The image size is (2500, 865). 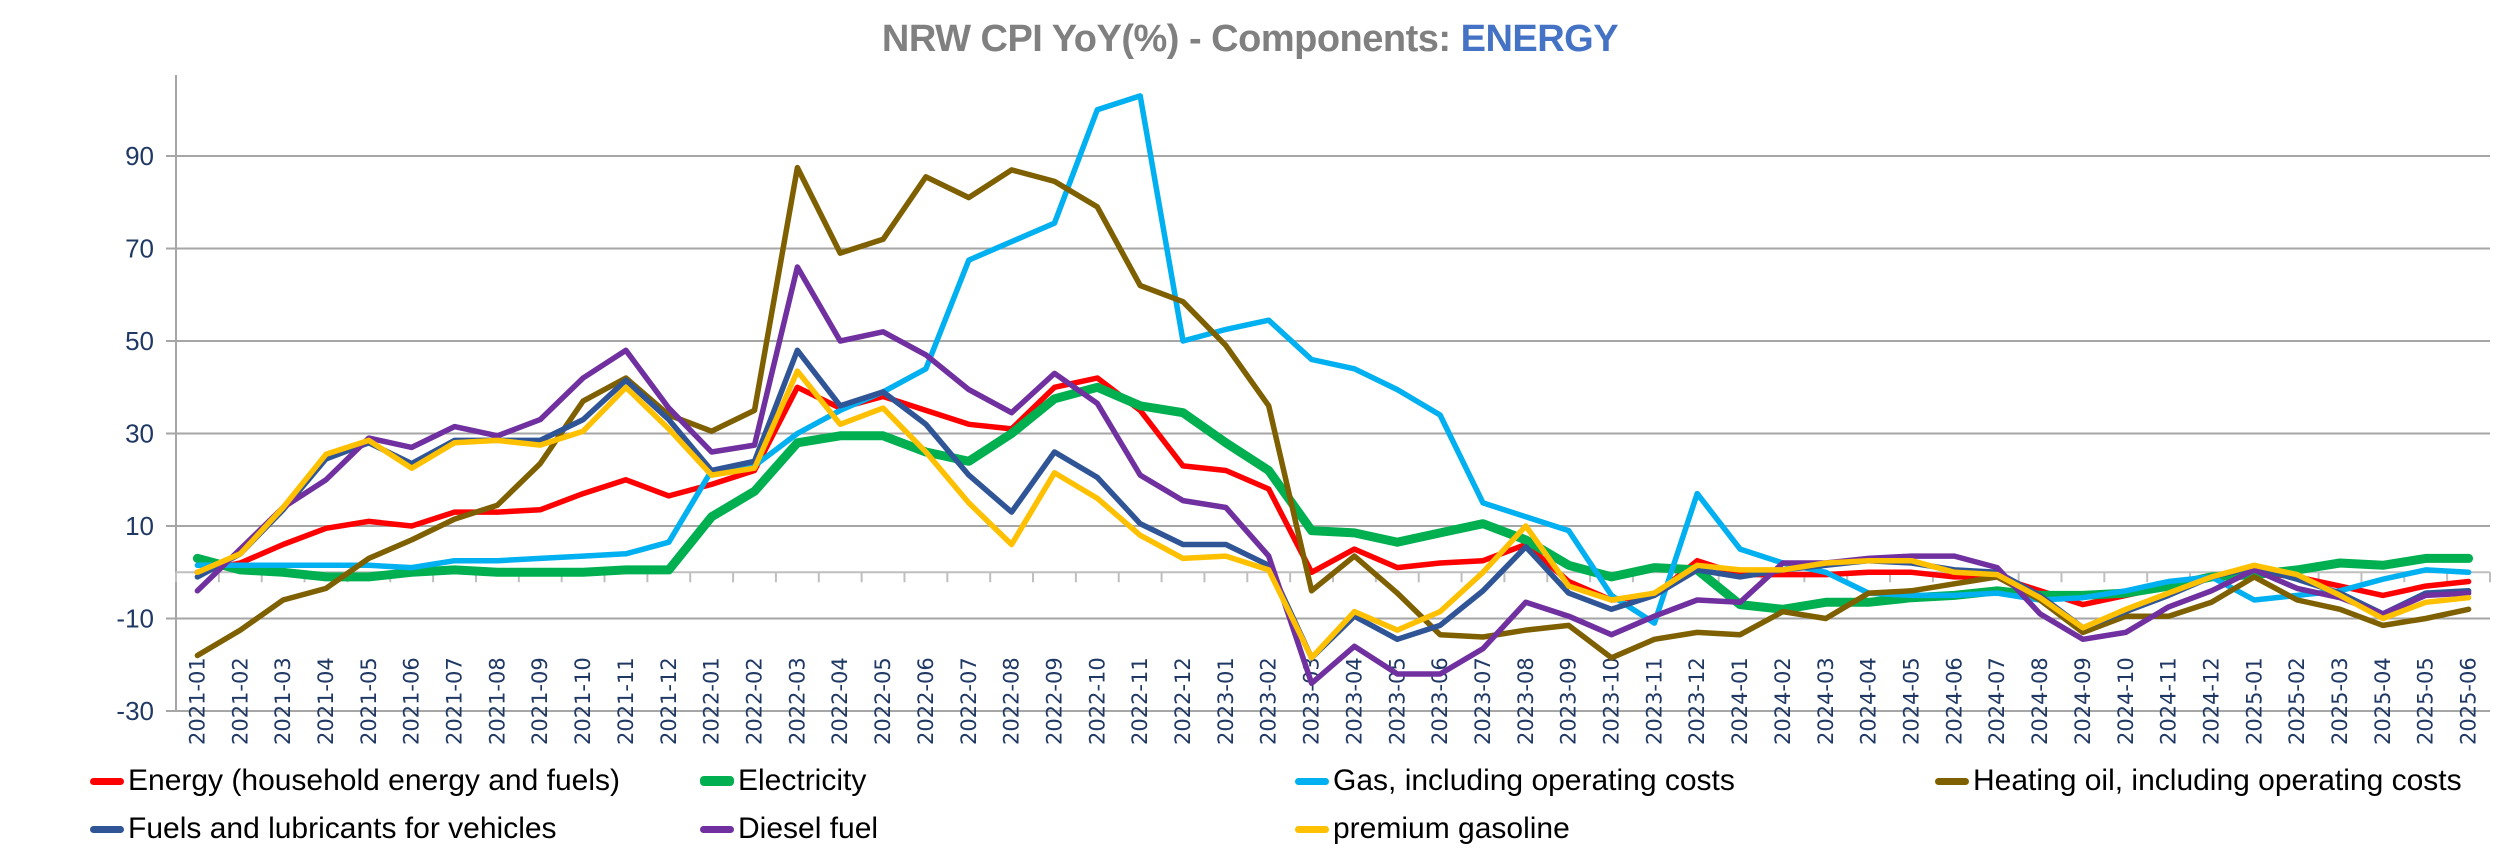 I want to click on x-tick-label: 2022-04, so click(x=840, y=701).